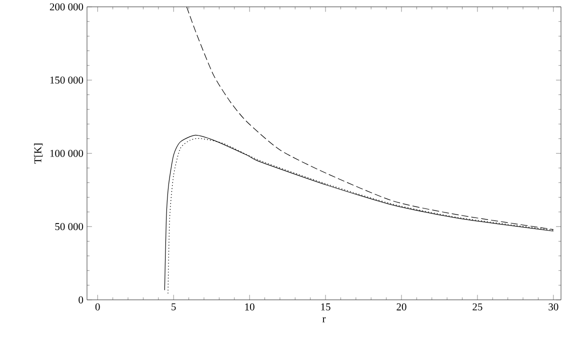 This screenshot has height=354, width=564. I want to click on x-tick-label: 10, so click(249, 307).